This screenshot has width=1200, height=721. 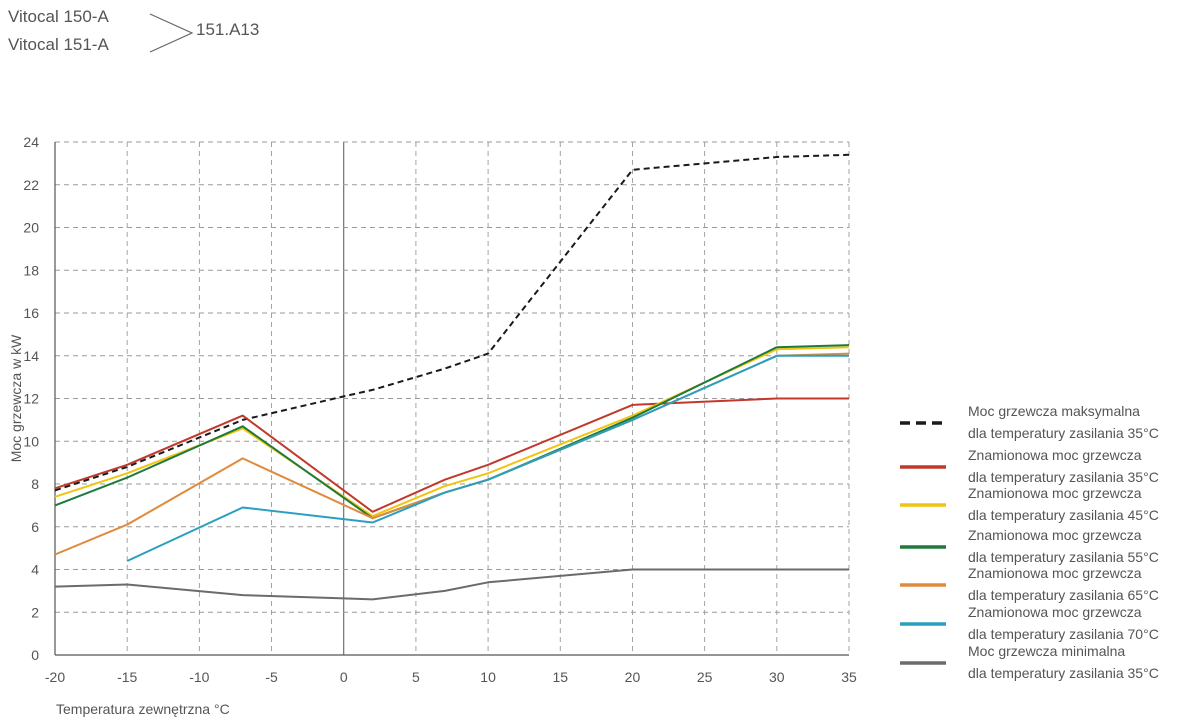 What do you see at coordinates (488, 677) in the screenshot?
I see `x-tick-label: 10` at bounding box center [488, 677].